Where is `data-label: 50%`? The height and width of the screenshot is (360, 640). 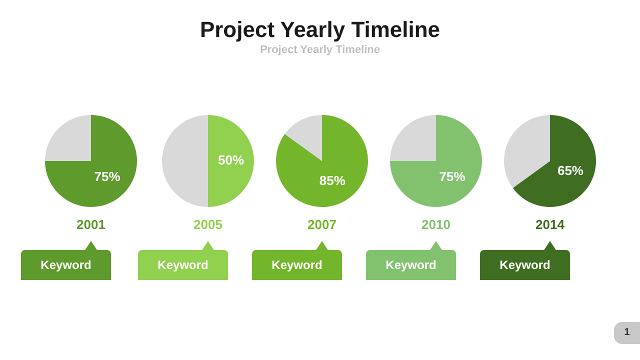 data-label: 50% is located at coordinates (231, 160).